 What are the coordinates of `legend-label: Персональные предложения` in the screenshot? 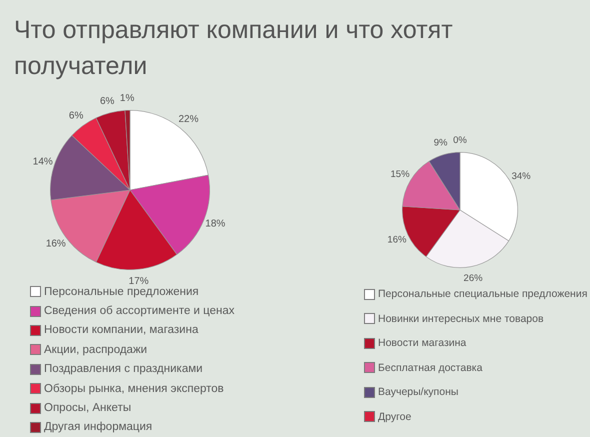 It's located at (121, 292).